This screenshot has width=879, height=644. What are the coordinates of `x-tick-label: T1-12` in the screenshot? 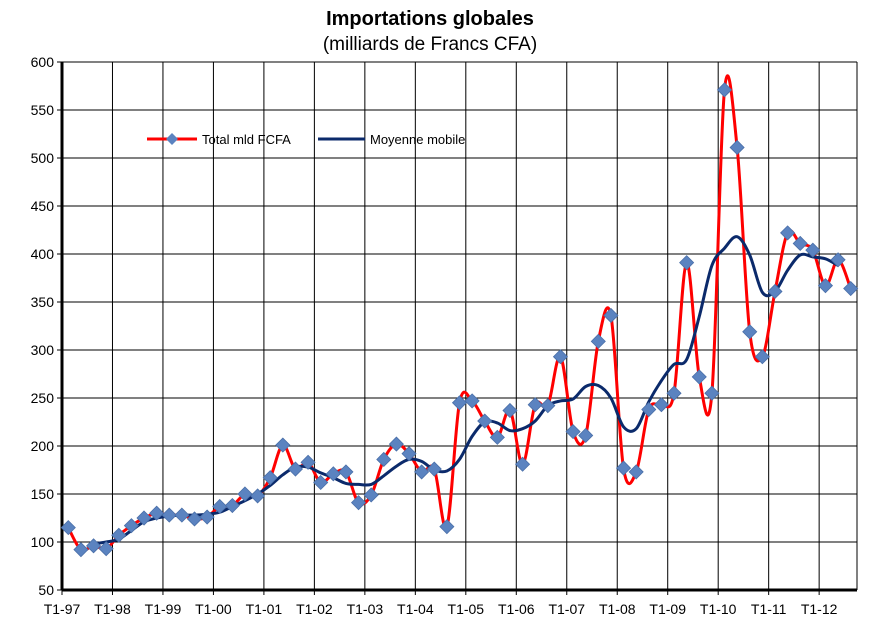 It's located at (819, 609).